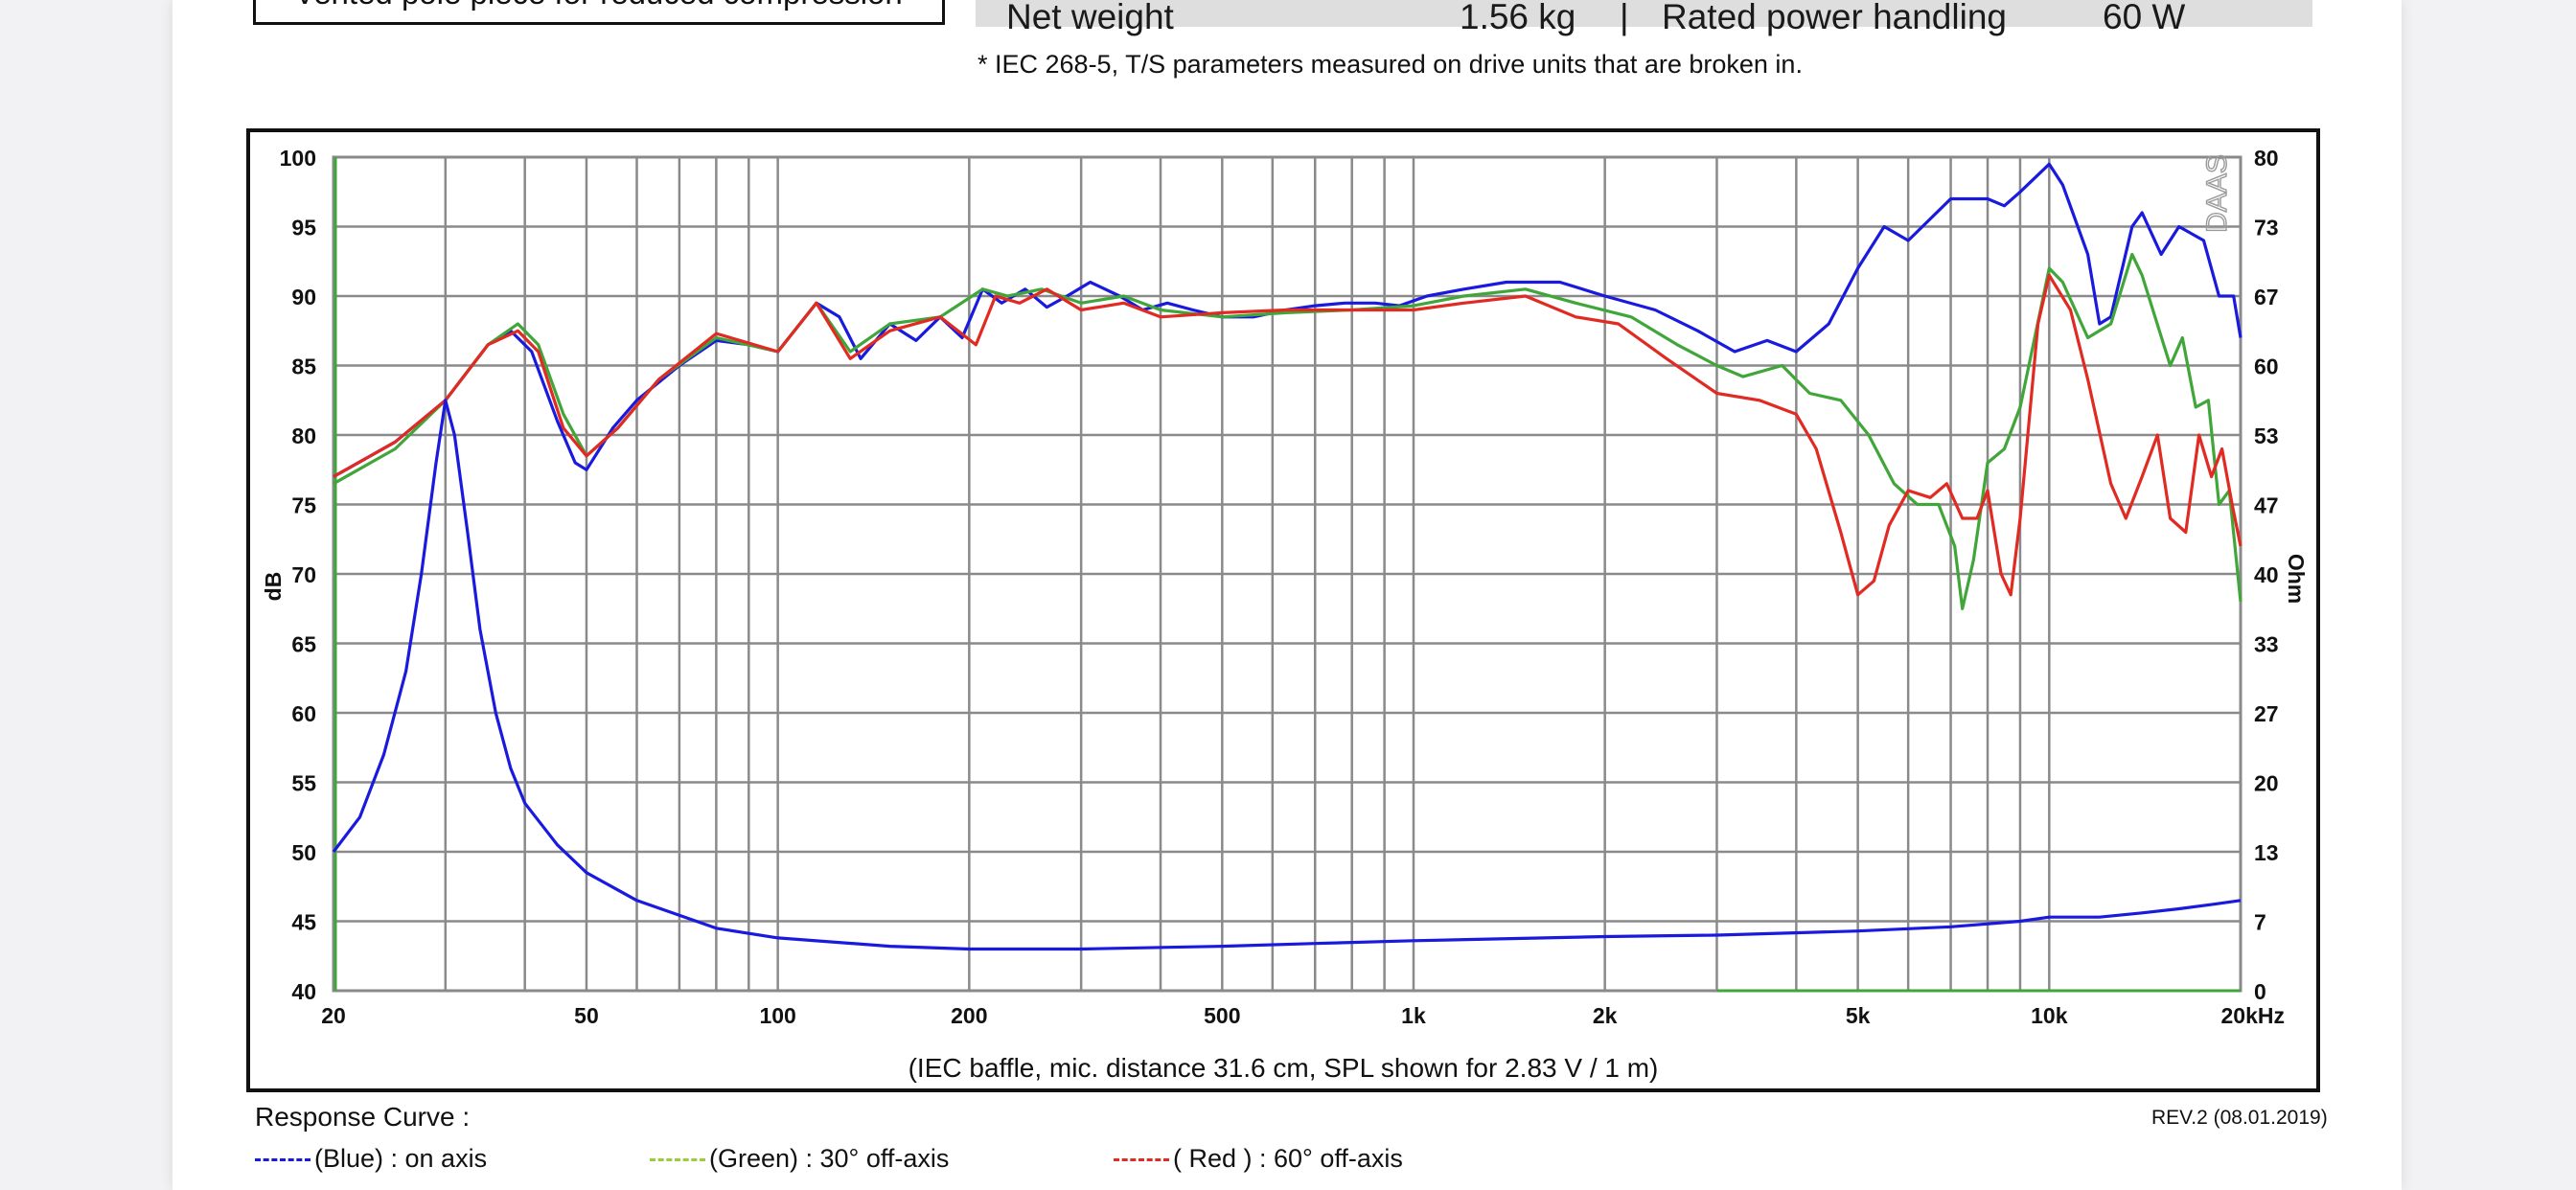 The image size is (2576, 1190). What do you see at coordinates (2239, 1118) in the screenshot?
I see `revision-label: REV.2 (08.01.2019)` at bounding box center [2239, 1118].